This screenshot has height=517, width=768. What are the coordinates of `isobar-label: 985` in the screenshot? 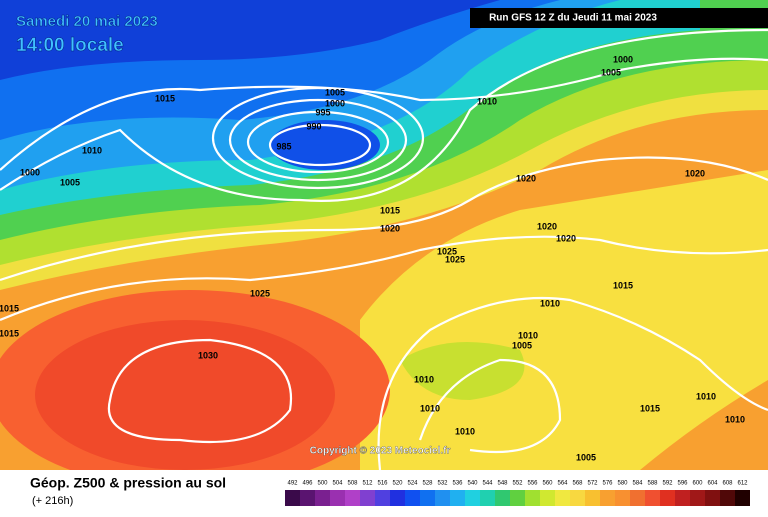 It's located at (283, 146).